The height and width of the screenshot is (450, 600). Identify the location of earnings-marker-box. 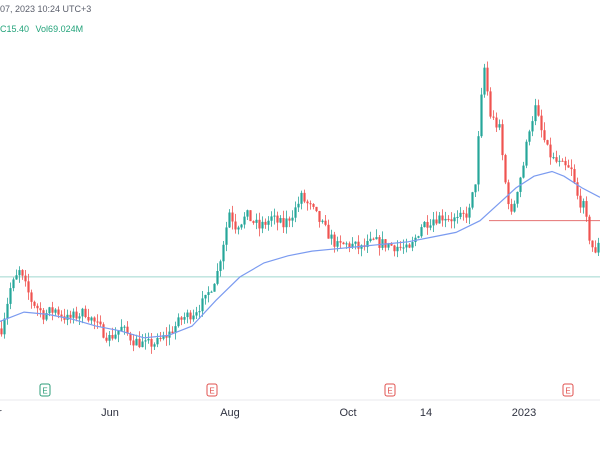
(212, 390).